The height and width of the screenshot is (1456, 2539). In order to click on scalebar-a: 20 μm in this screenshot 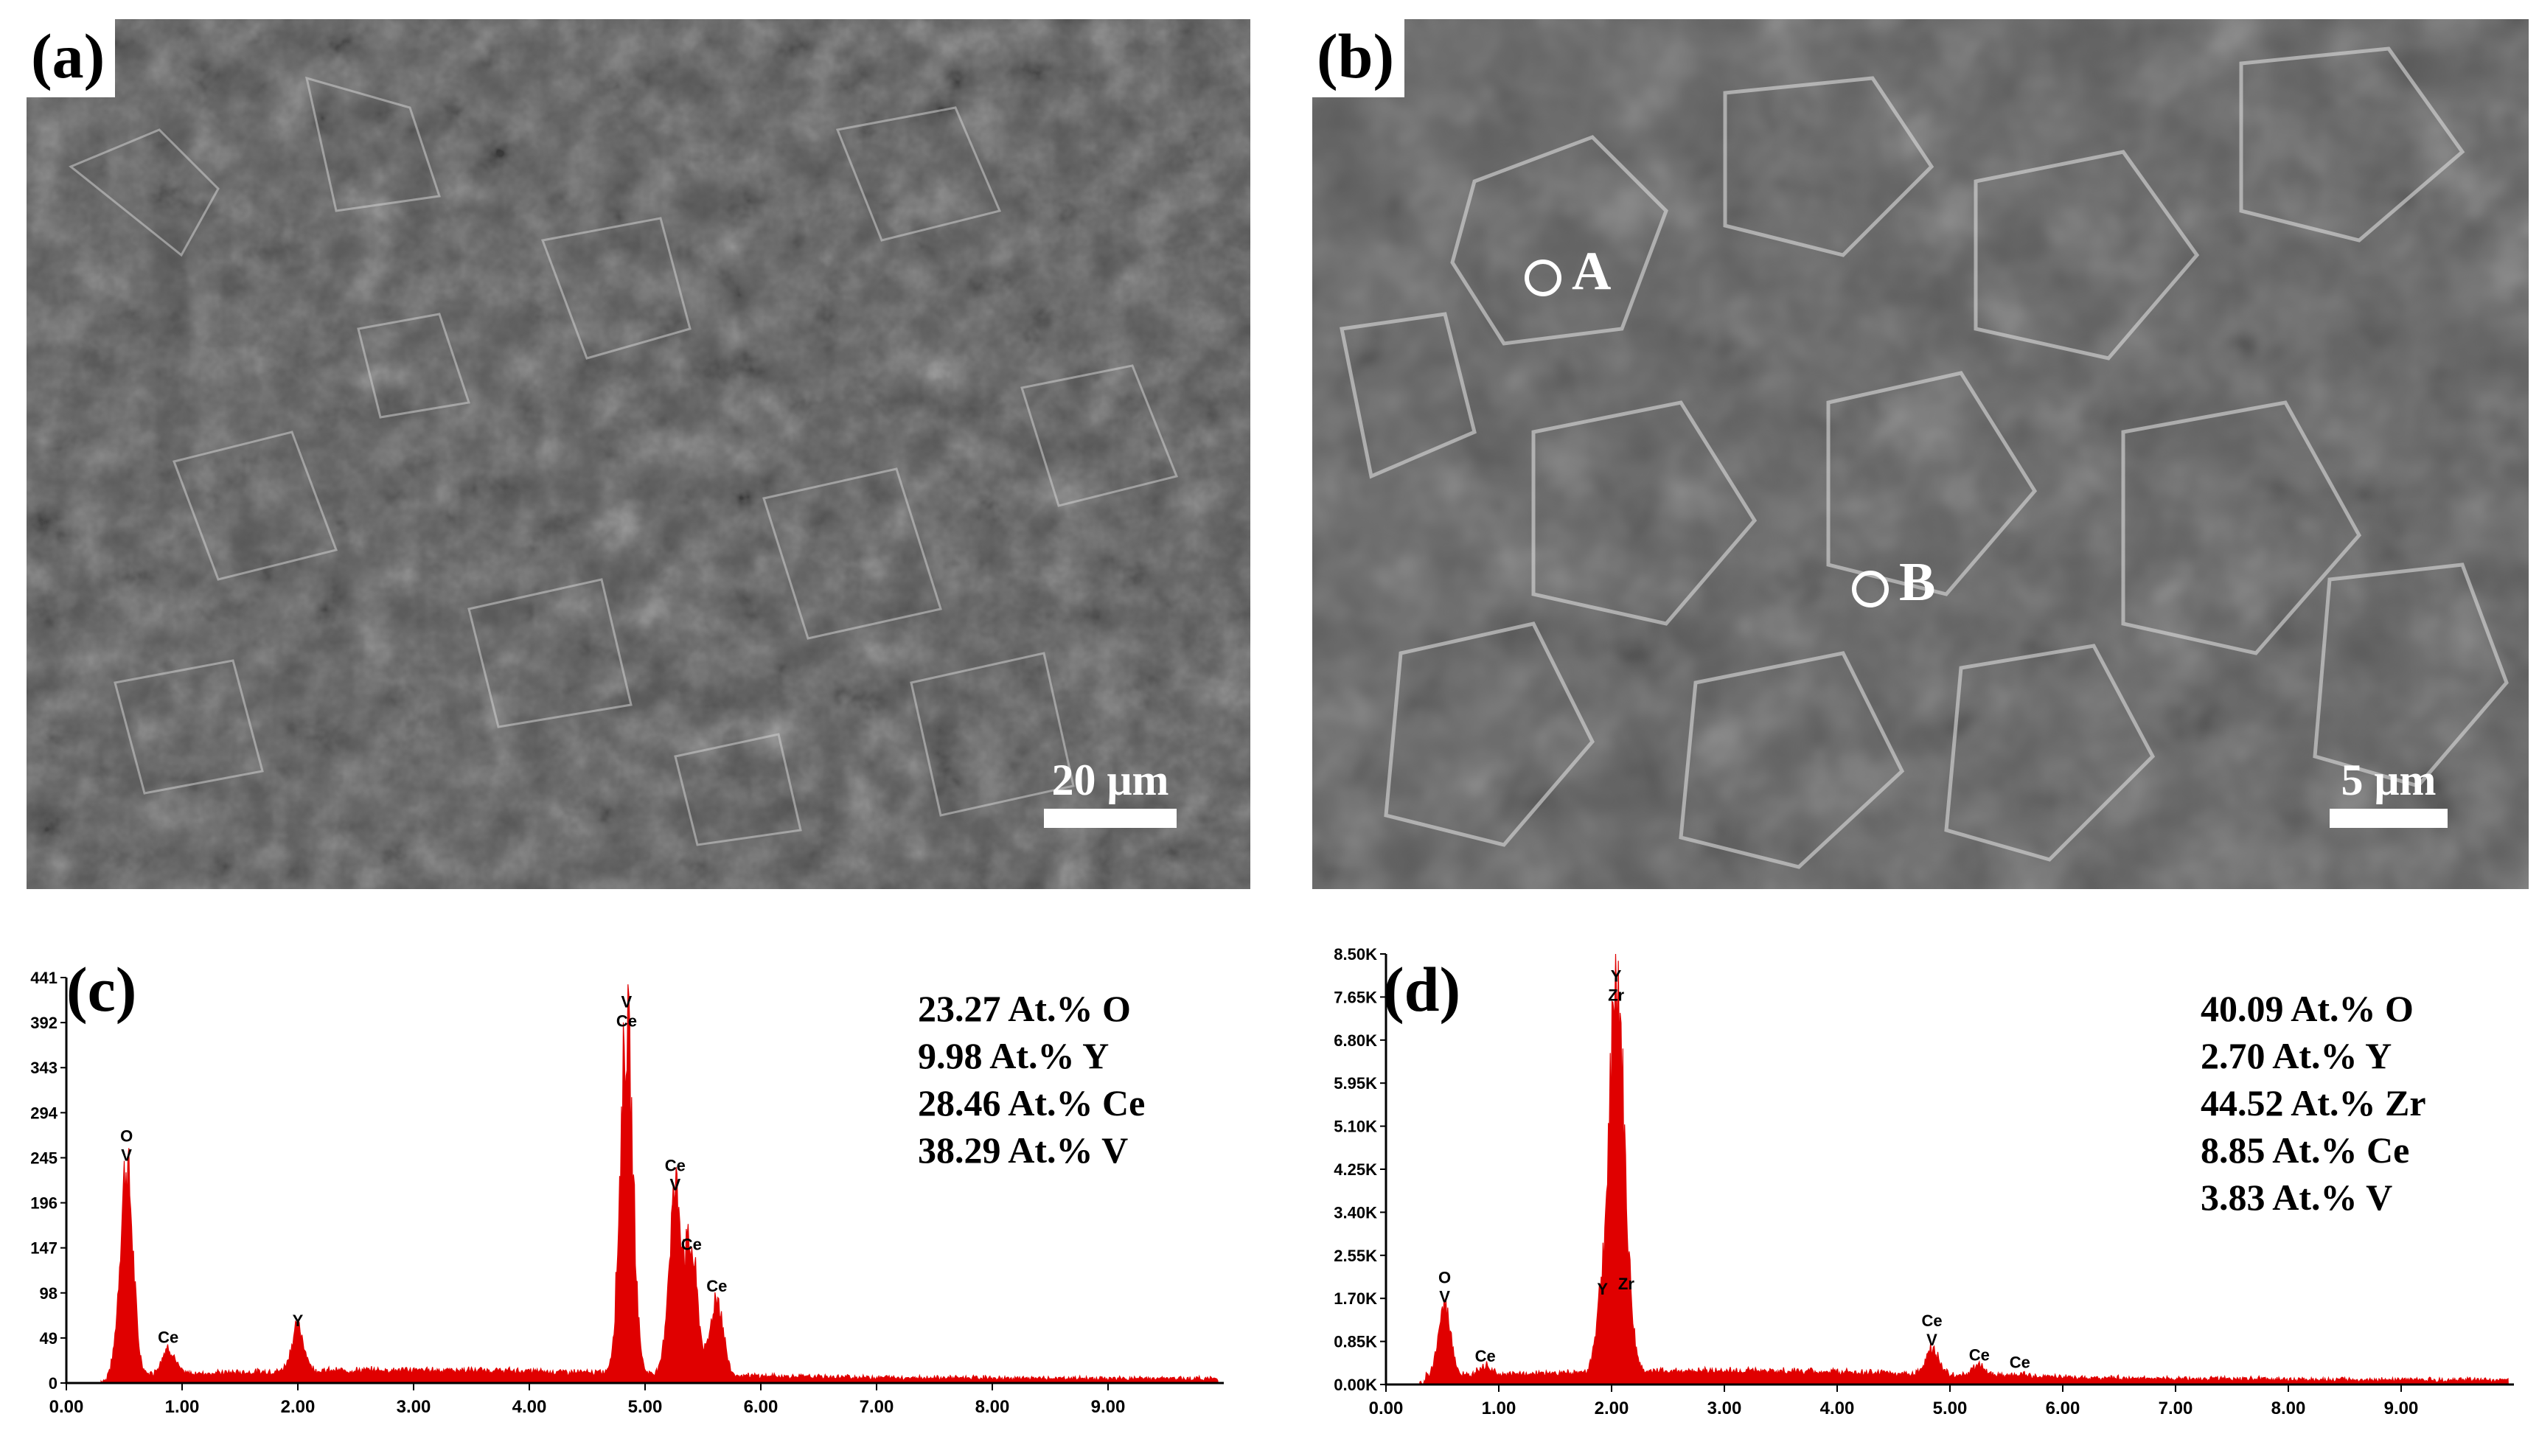, I will do `click(1110, 792)`.